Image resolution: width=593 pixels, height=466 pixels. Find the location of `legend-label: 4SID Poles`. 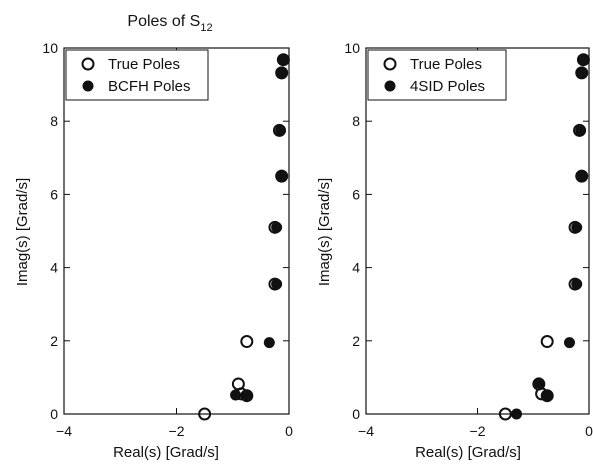

legend-label: 4SID Poles is located at coordinates (447, 86).